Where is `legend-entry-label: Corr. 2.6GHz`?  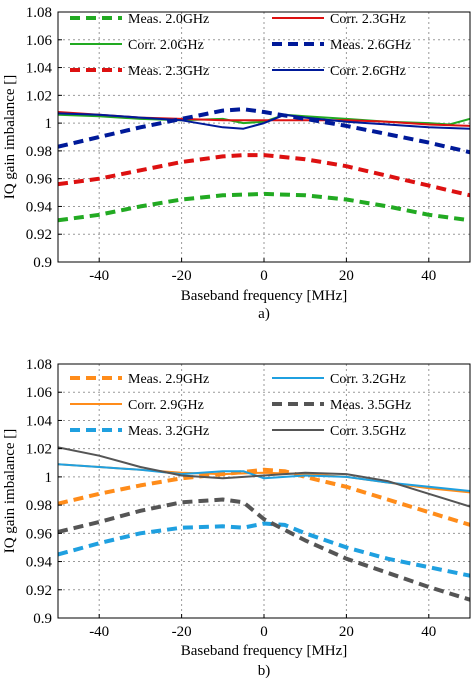 legend-entry-label: Corr. 2.6GHz is located at coordinates (368, 71).